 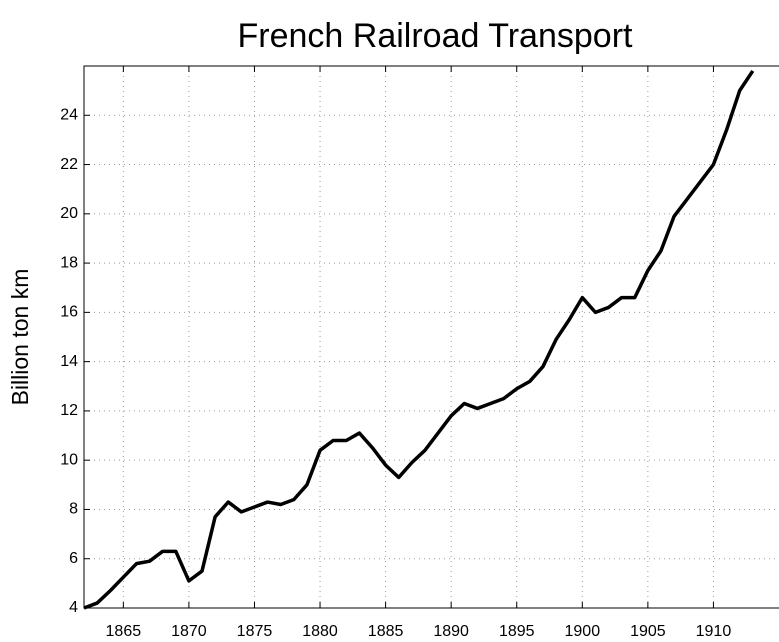 I want to click on x-tick-label: 1900, so click(x=583, y=631).